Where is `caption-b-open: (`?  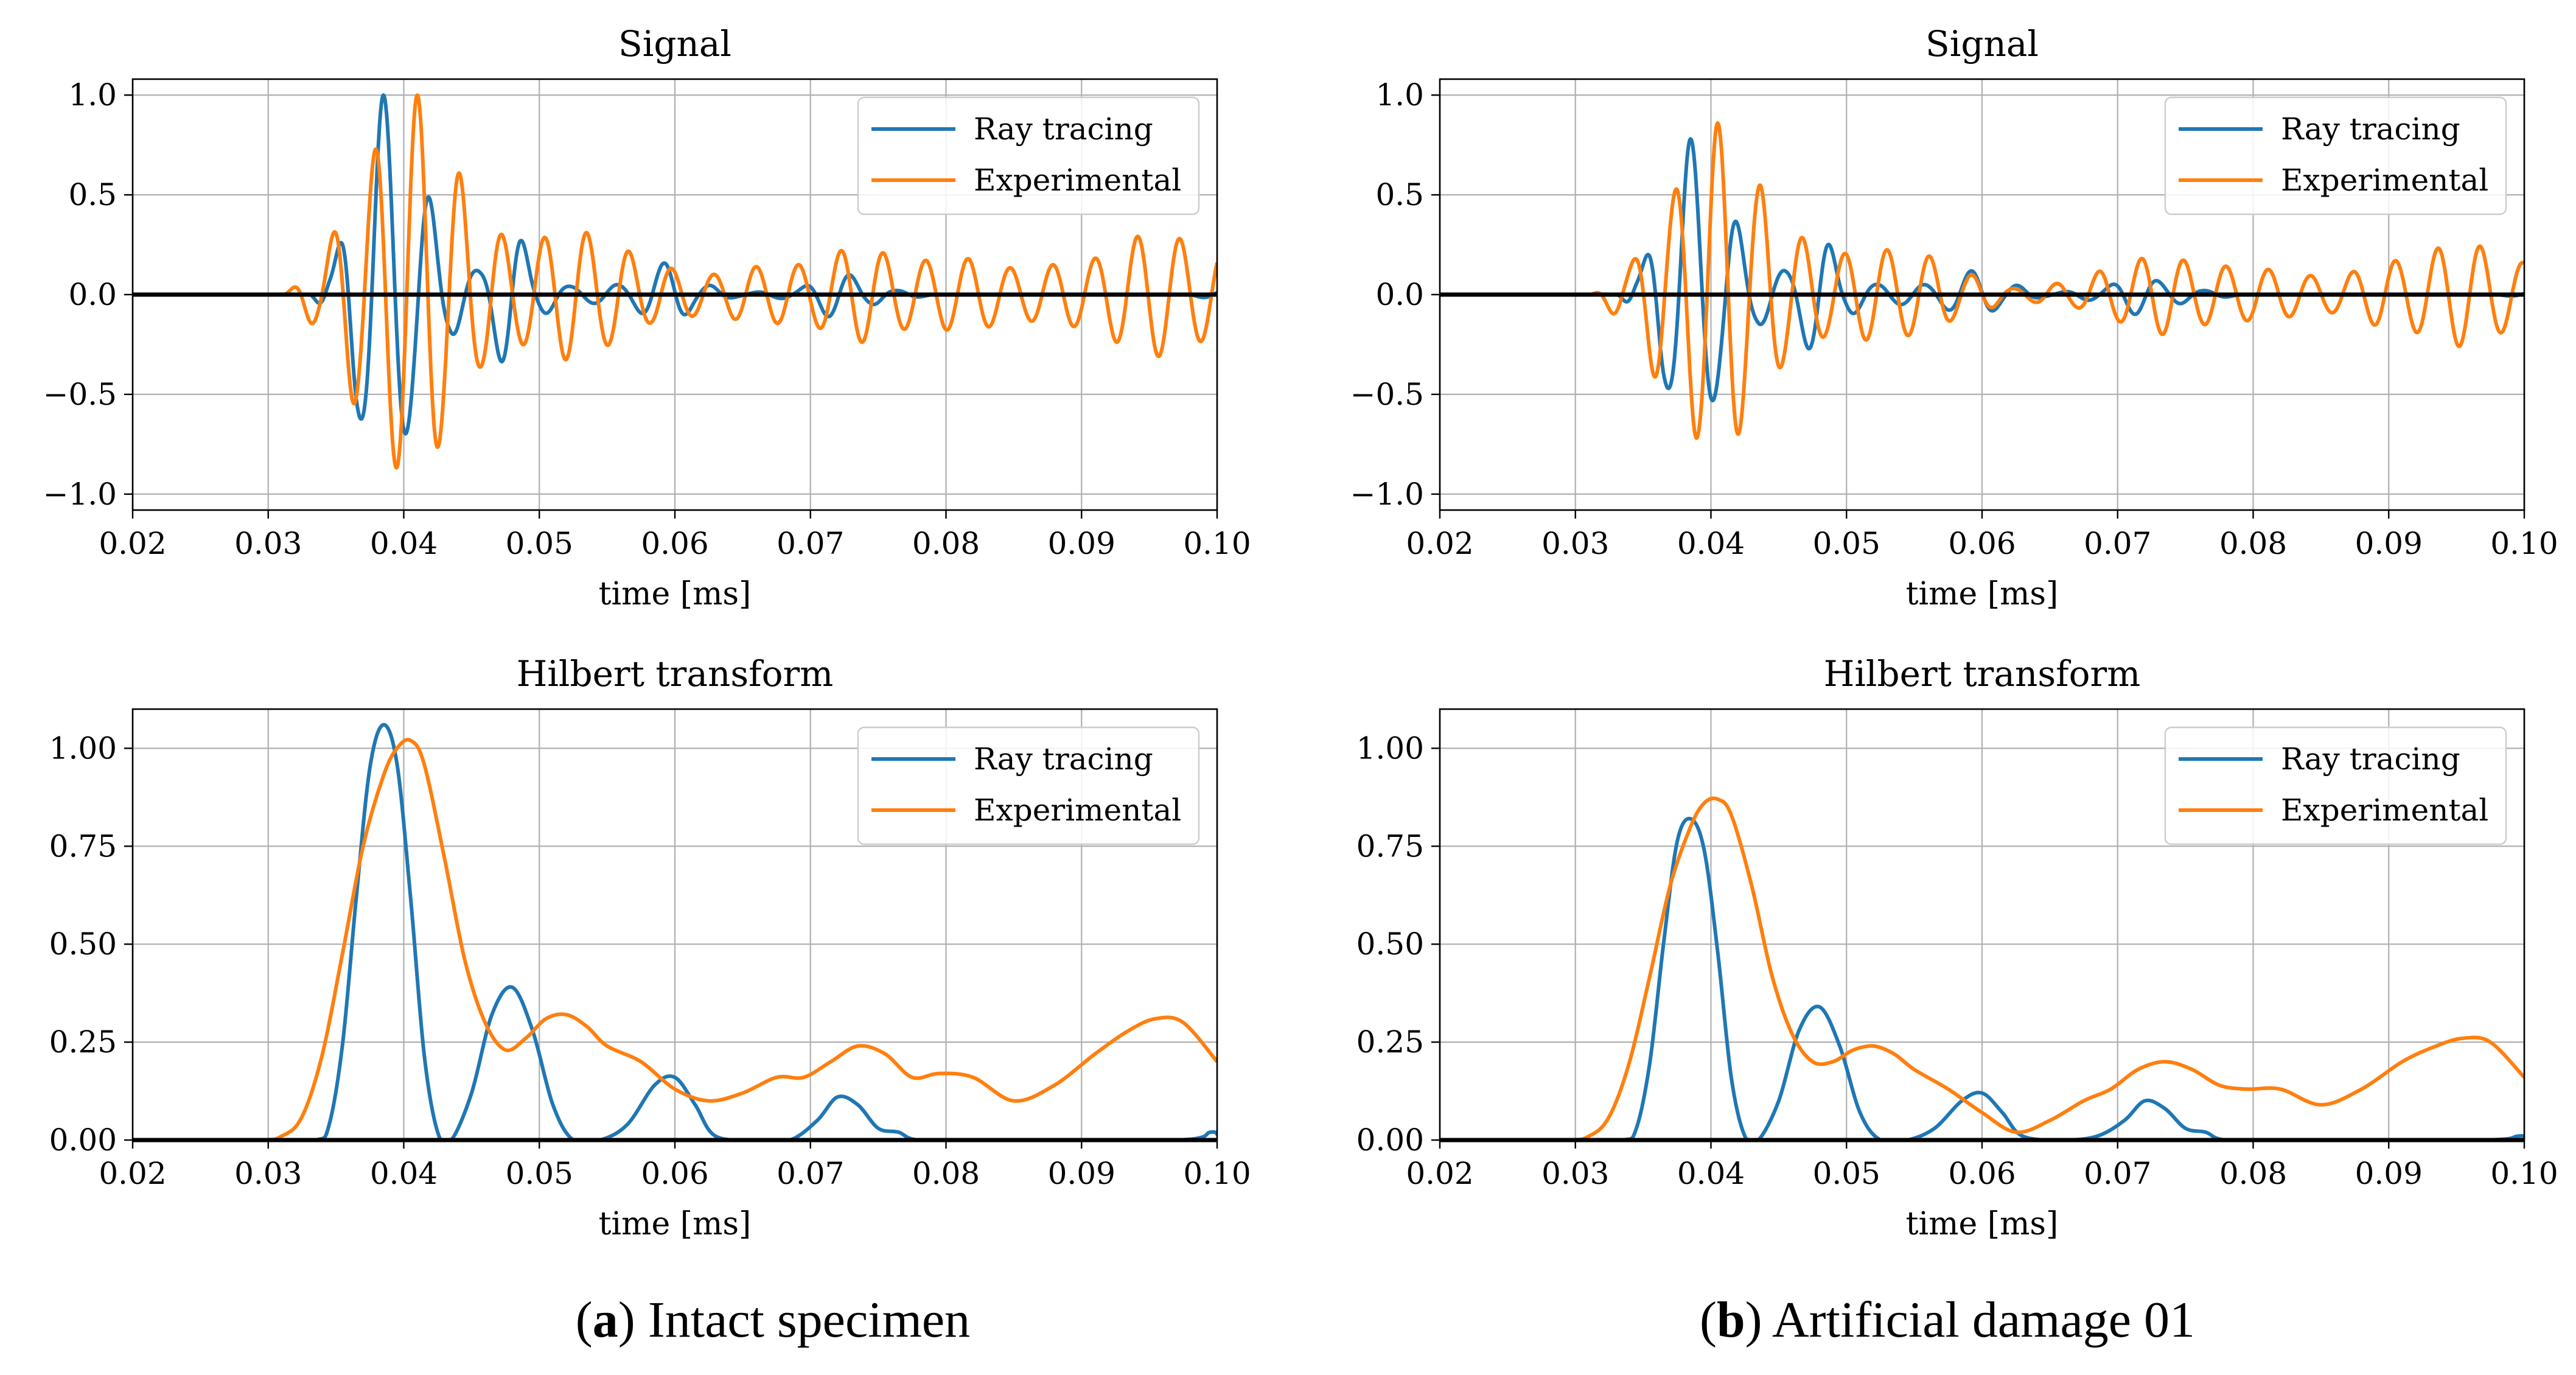 caption-b-open: ( is located at coordinates (1708, 1320).